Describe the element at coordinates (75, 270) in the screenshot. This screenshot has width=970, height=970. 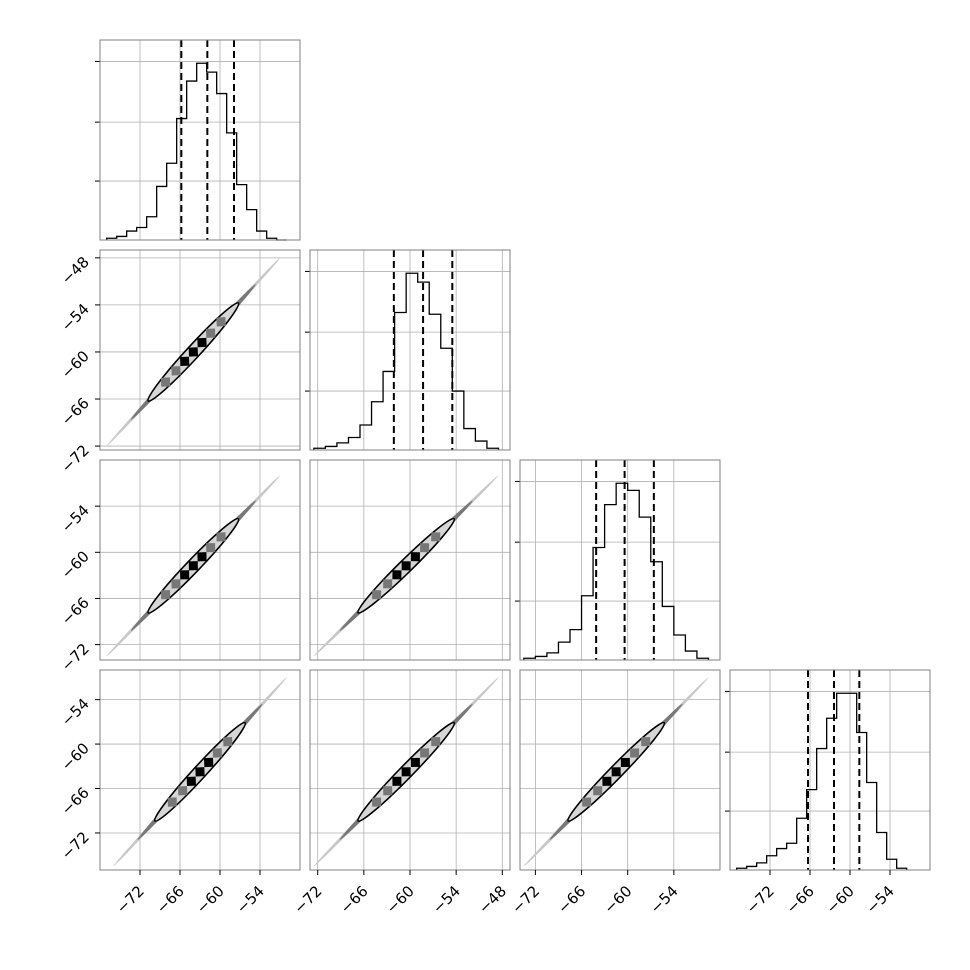
I see `y-tick-label: −48` at that location.